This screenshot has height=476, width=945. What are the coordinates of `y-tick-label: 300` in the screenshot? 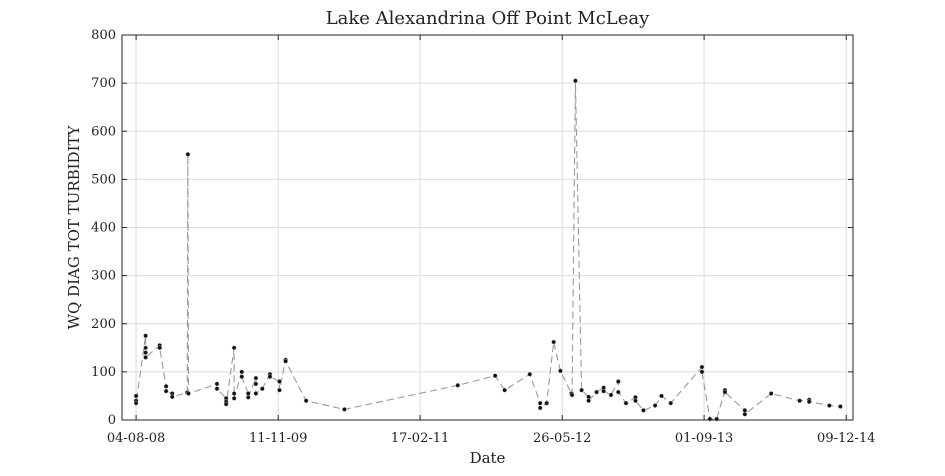 It's located at (103, 276).